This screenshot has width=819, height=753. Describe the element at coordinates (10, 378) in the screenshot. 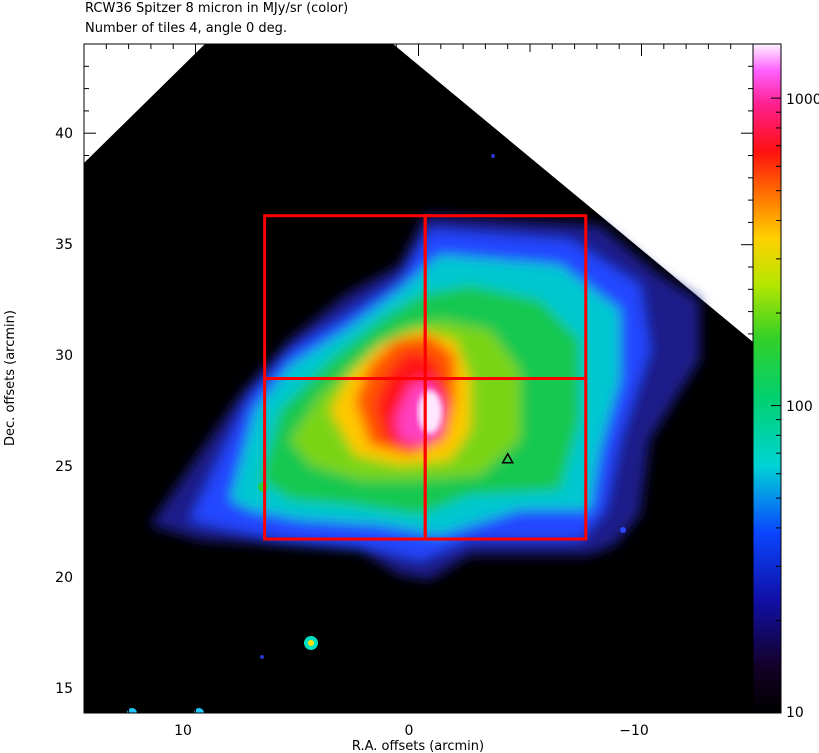

I see `y-axis-title: Dec. offsets (arcmin)` at that location.